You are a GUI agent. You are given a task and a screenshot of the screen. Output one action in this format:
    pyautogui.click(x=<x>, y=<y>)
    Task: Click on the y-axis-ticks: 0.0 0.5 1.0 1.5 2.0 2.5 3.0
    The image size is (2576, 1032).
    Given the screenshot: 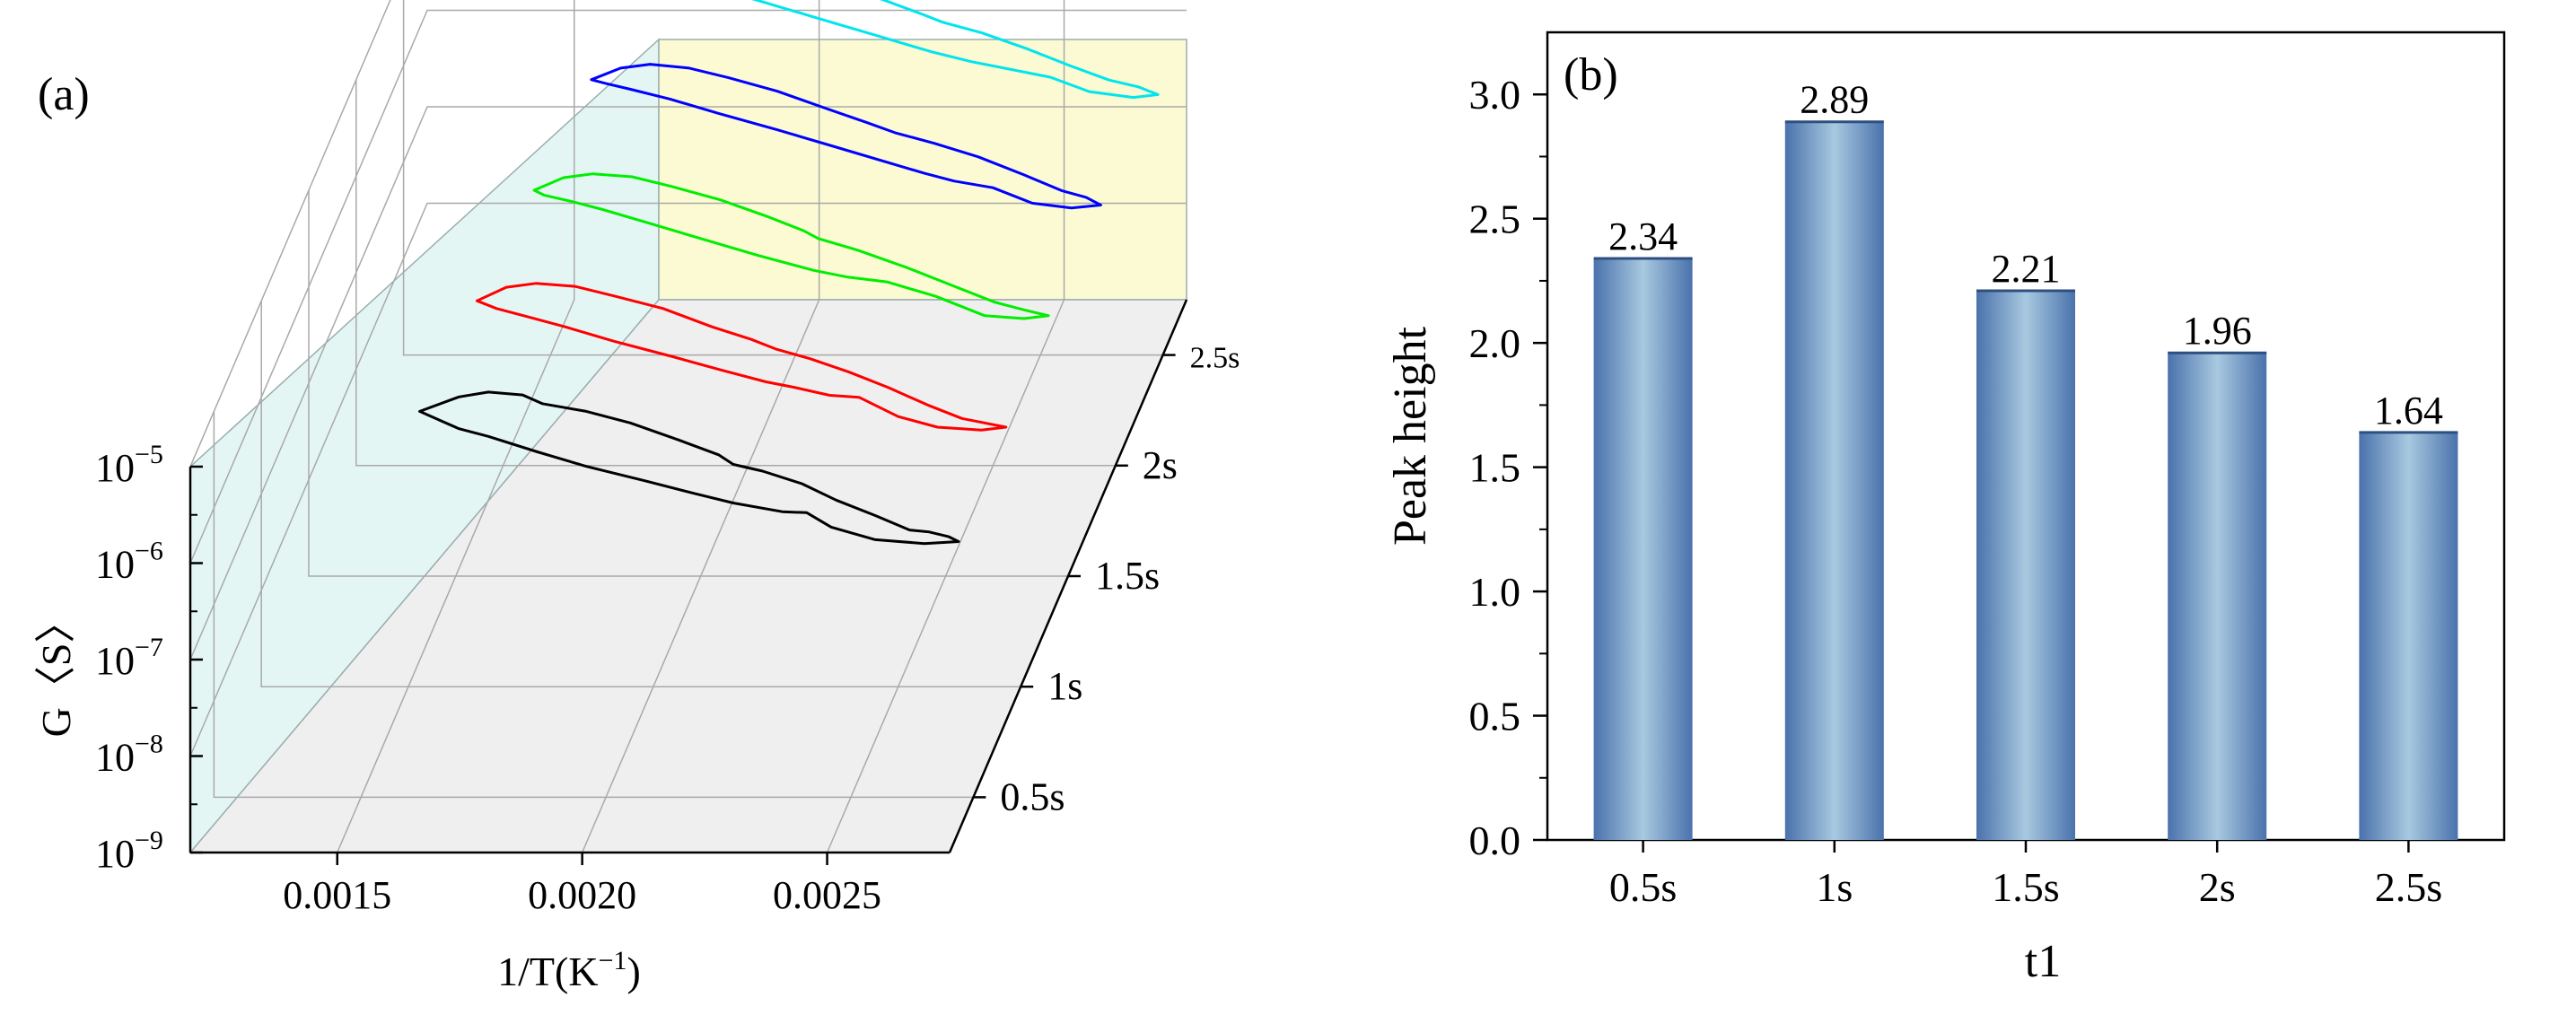 What is the action you would take?
    pyautogui.click(x=1508, y=468)
    